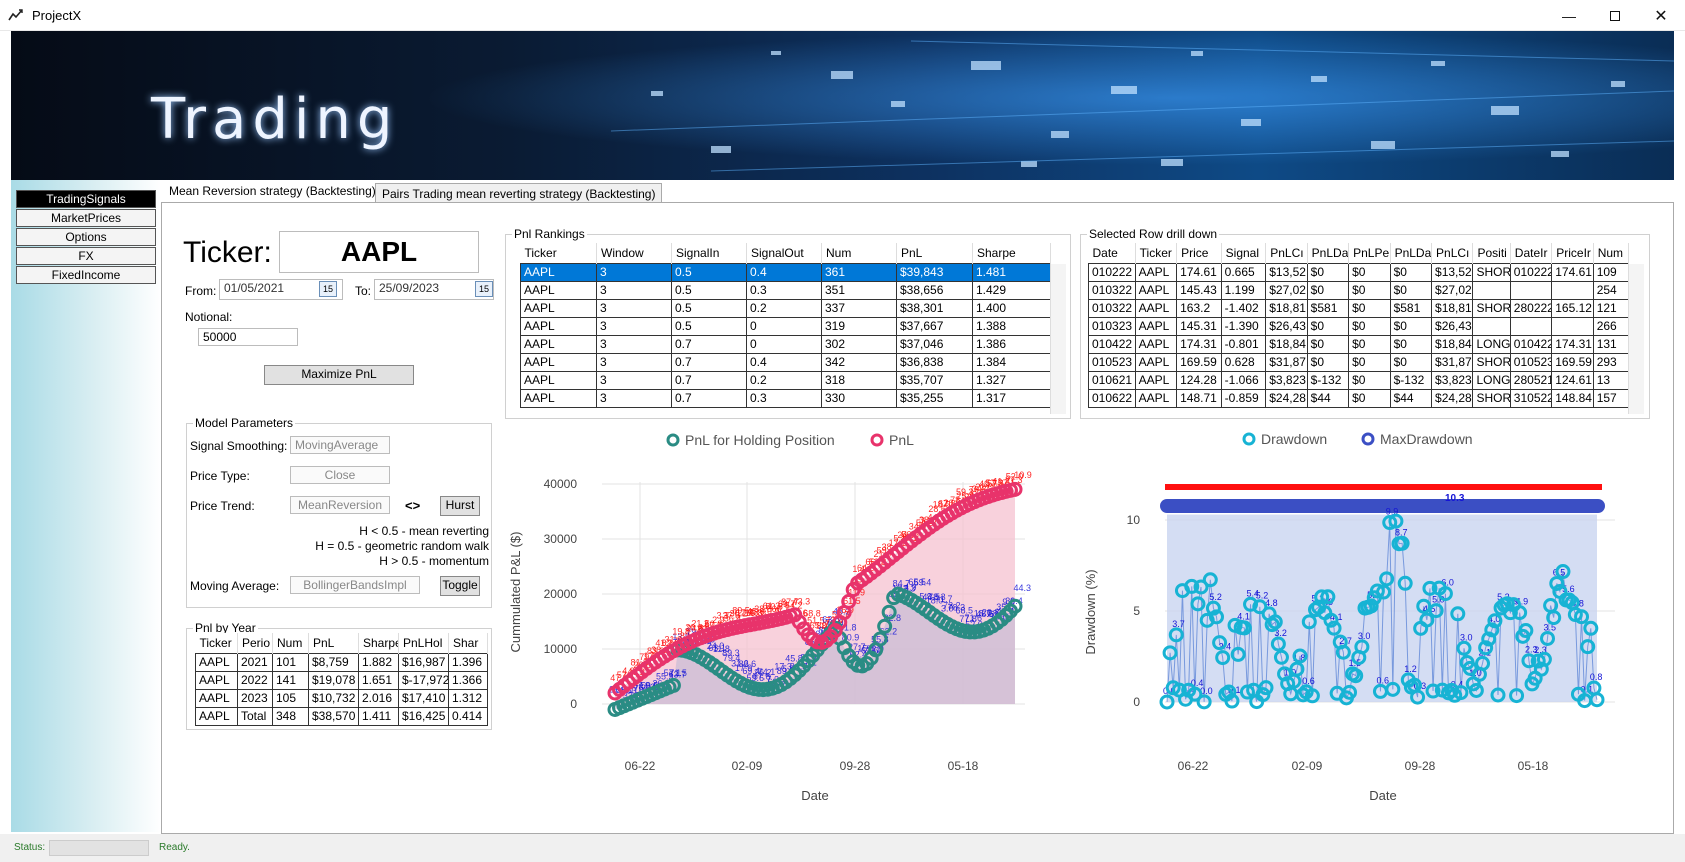  Describe the element at coordinates (1011, 290) in the screenshot. I see `table-cell: 1.429` at that location.